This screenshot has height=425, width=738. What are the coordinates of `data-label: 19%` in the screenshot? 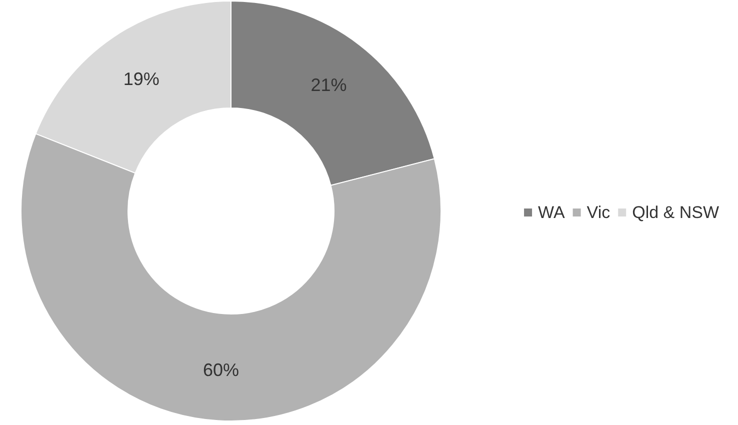 It's located at (141, 79).